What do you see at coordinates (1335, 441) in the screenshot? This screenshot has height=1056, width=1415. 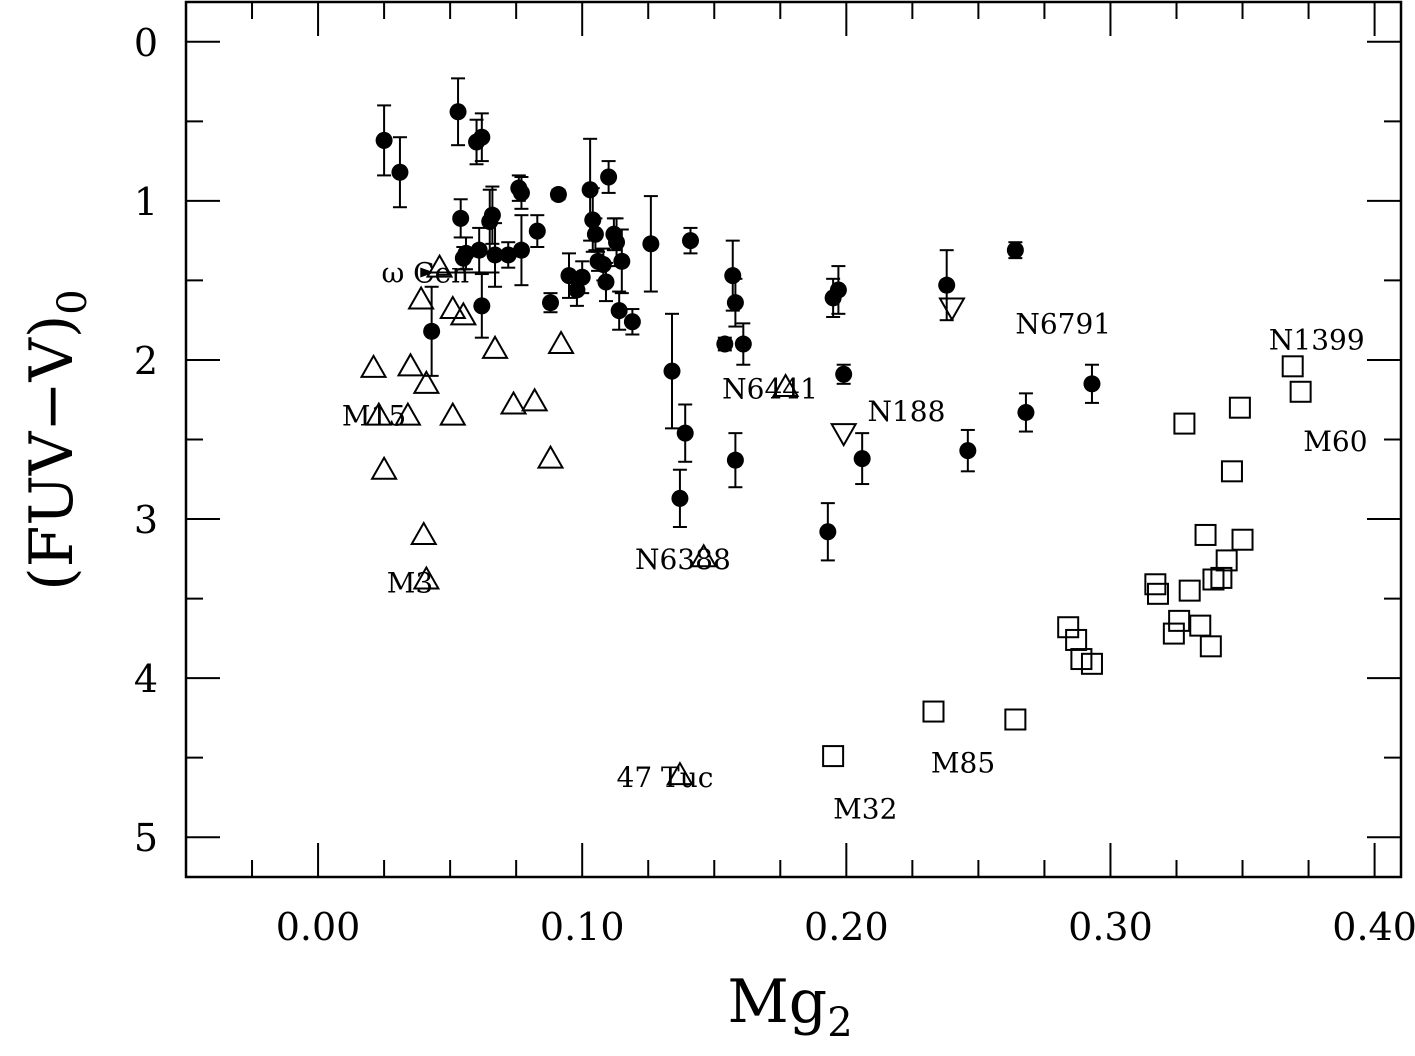 I see `annotation-label: M60` at bounding box center [1335, 441].